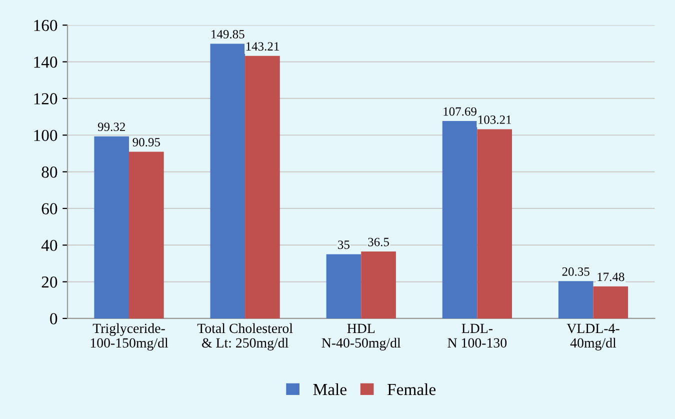  I want to click on y-tick-label: 80, so click(50, 172).